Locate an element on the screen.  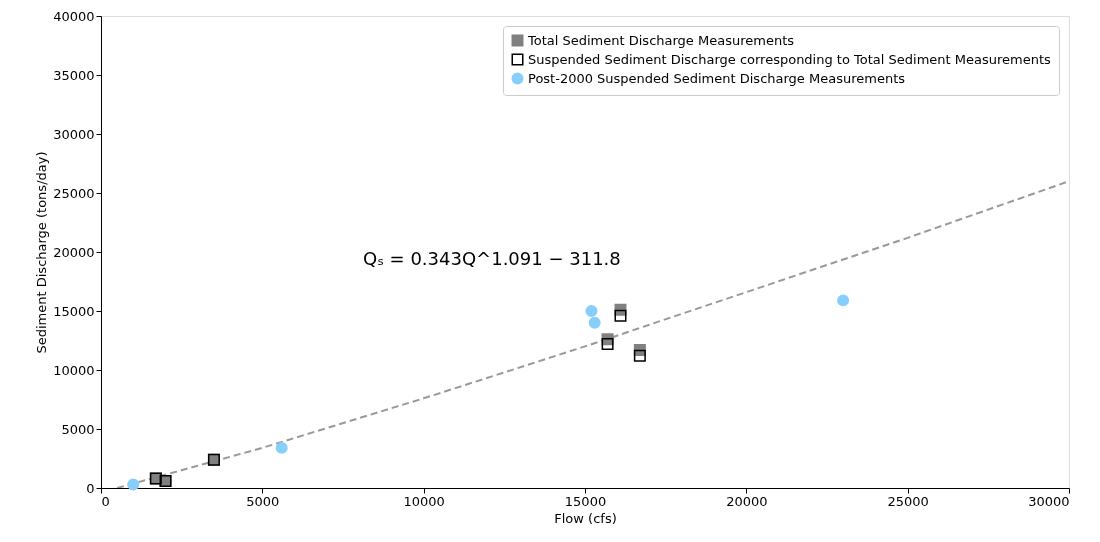
x-tick-label: 5000 is located at coordinates (263, 501).